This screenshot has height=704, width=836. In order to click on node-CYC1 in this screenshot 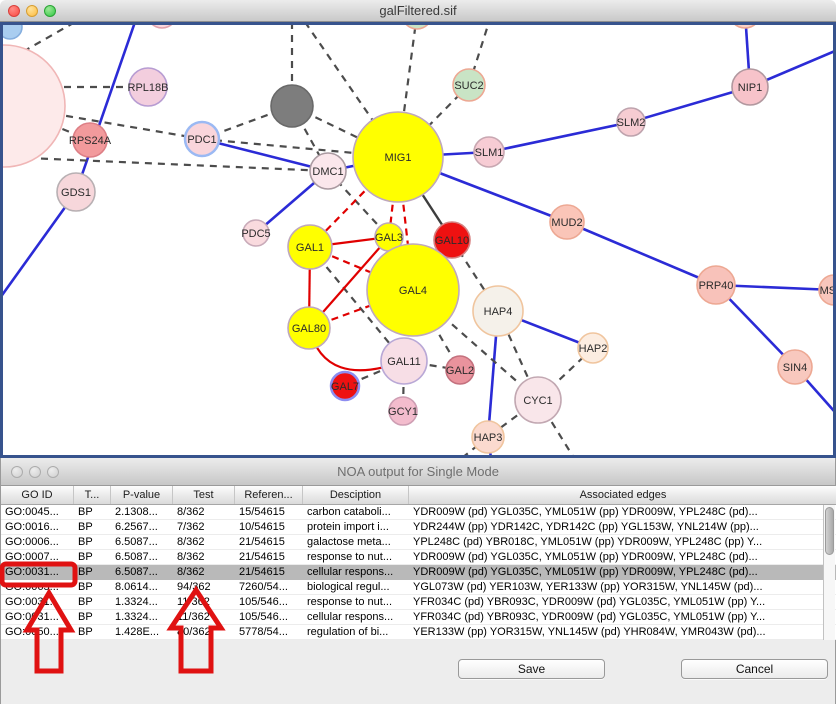, I will do `click(538, 400)`.